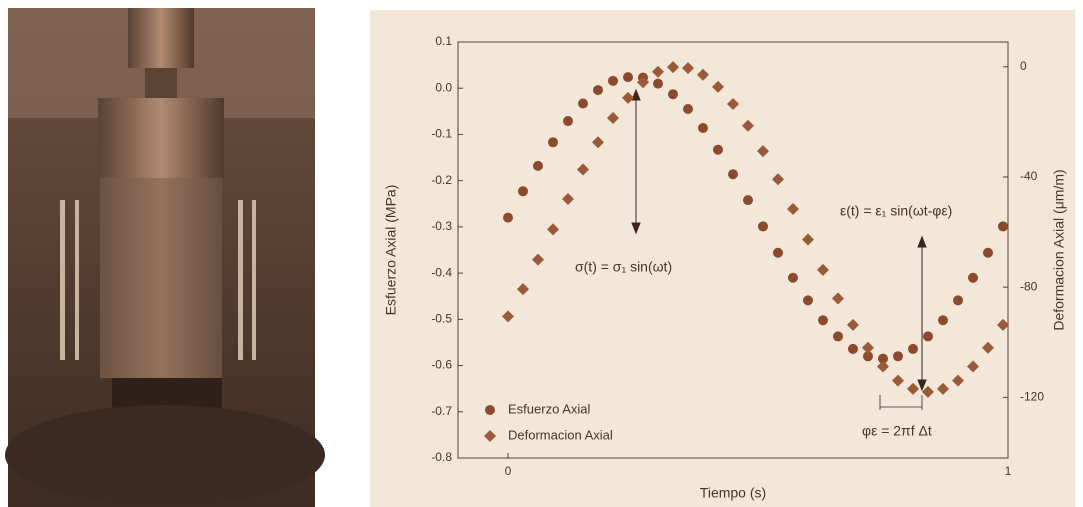 The width and height of the screenshot is (1083, 507). Describe the element at coordinates (549, 408) in the screenshot. I see `legend-label: Esfuerzo Axial` at that location.